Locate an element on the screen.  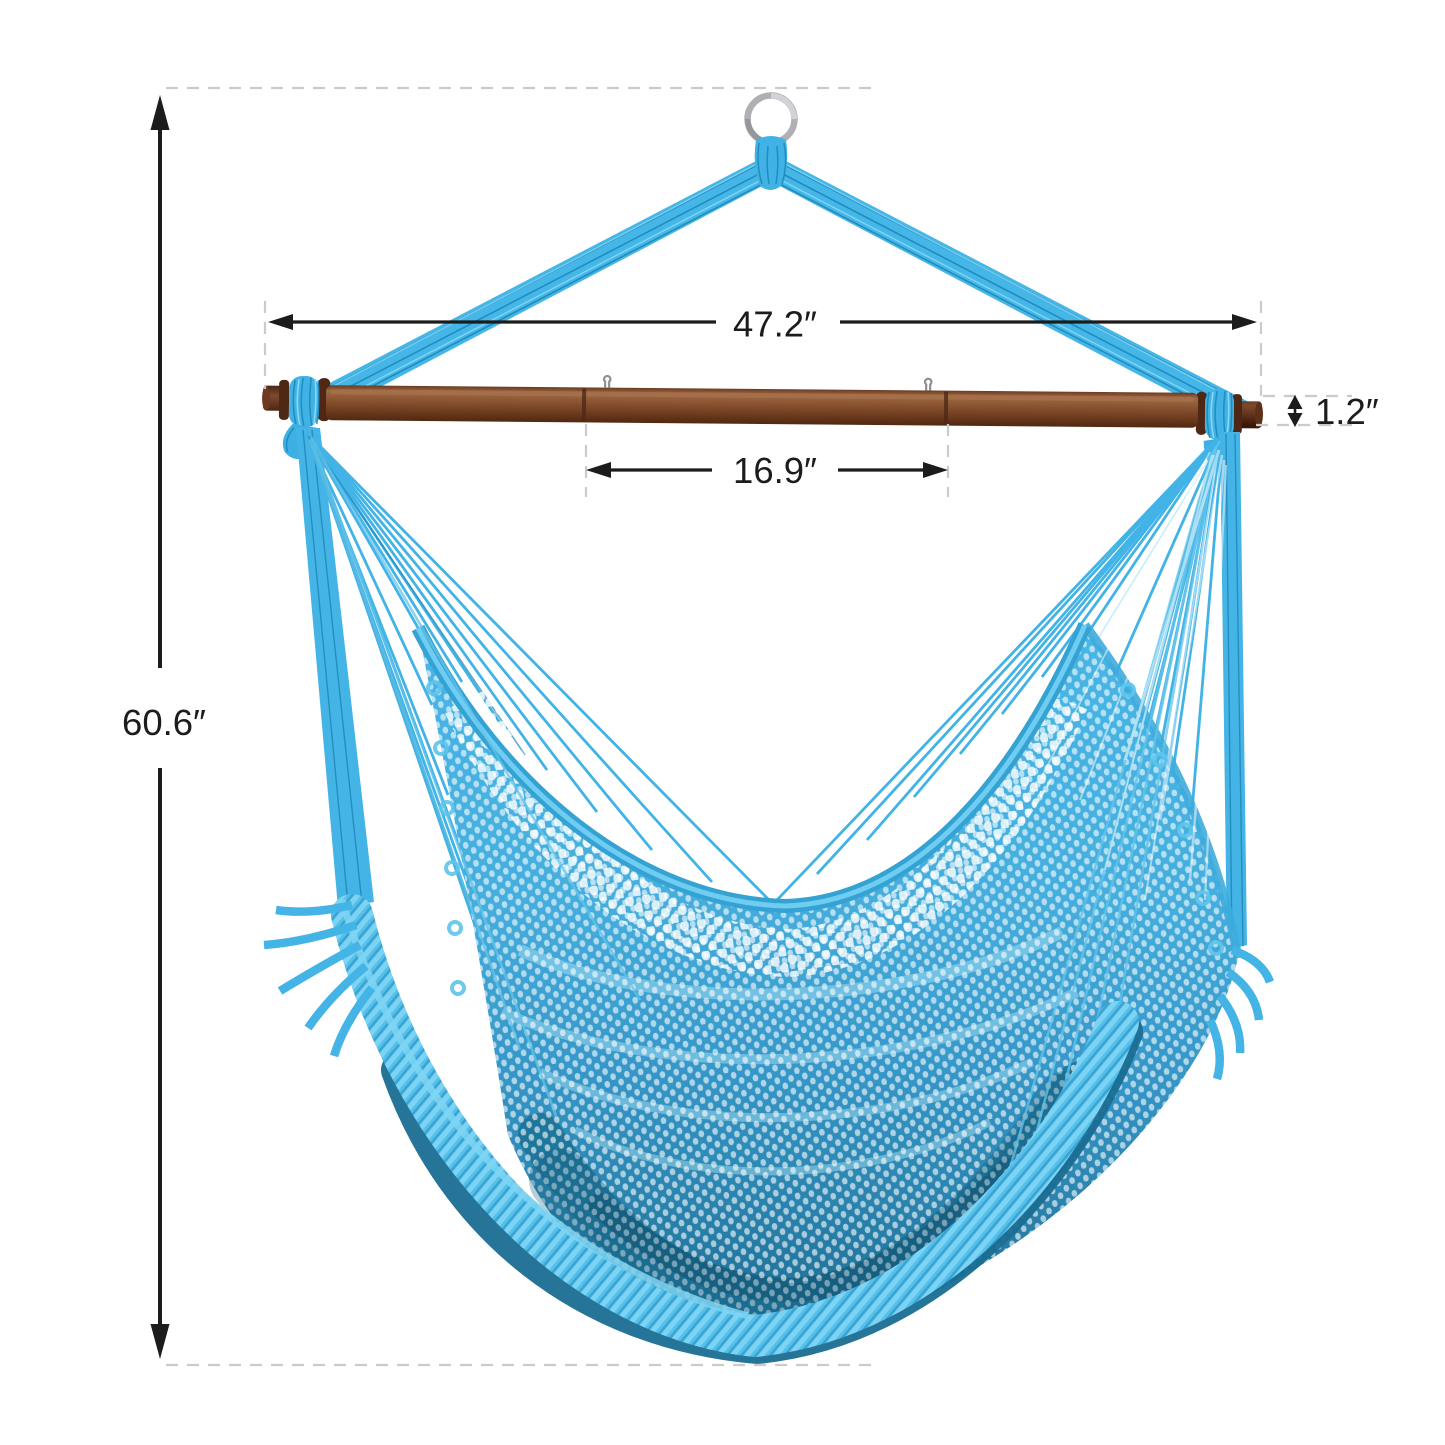
svg-text: 60.6″ is located at coordinates (164, 722).